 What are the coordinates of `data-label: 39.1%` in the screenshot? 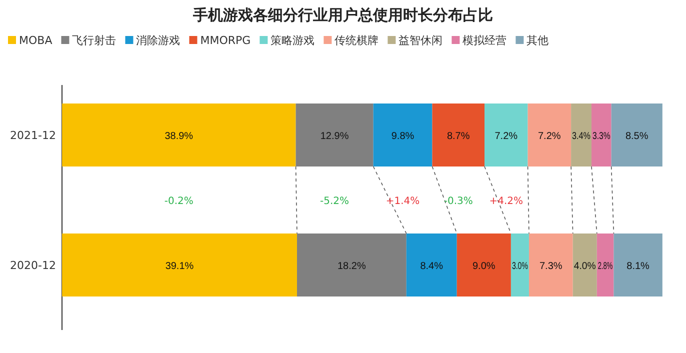 It's located at (179, 266).